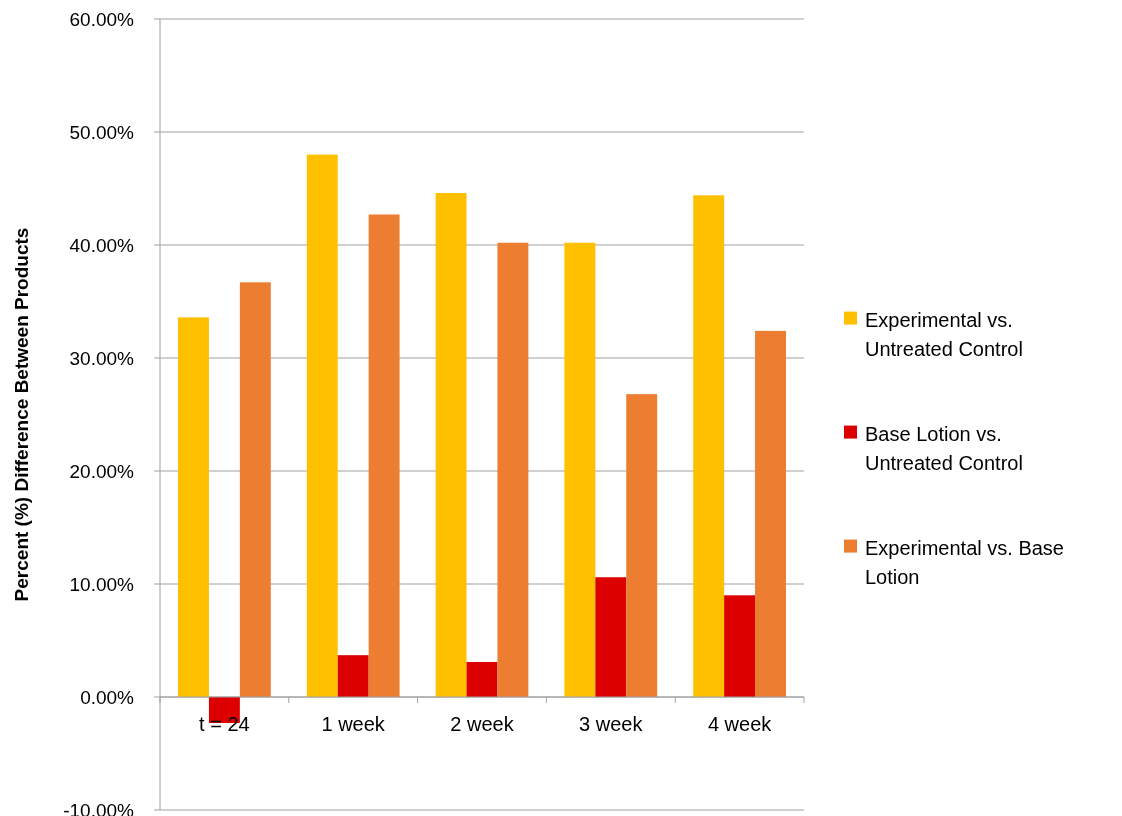 The height and width of the screenshot is (816, 1122). I want to click on legend-label: Experimental vs. Untreated Control, so click(944, 334).